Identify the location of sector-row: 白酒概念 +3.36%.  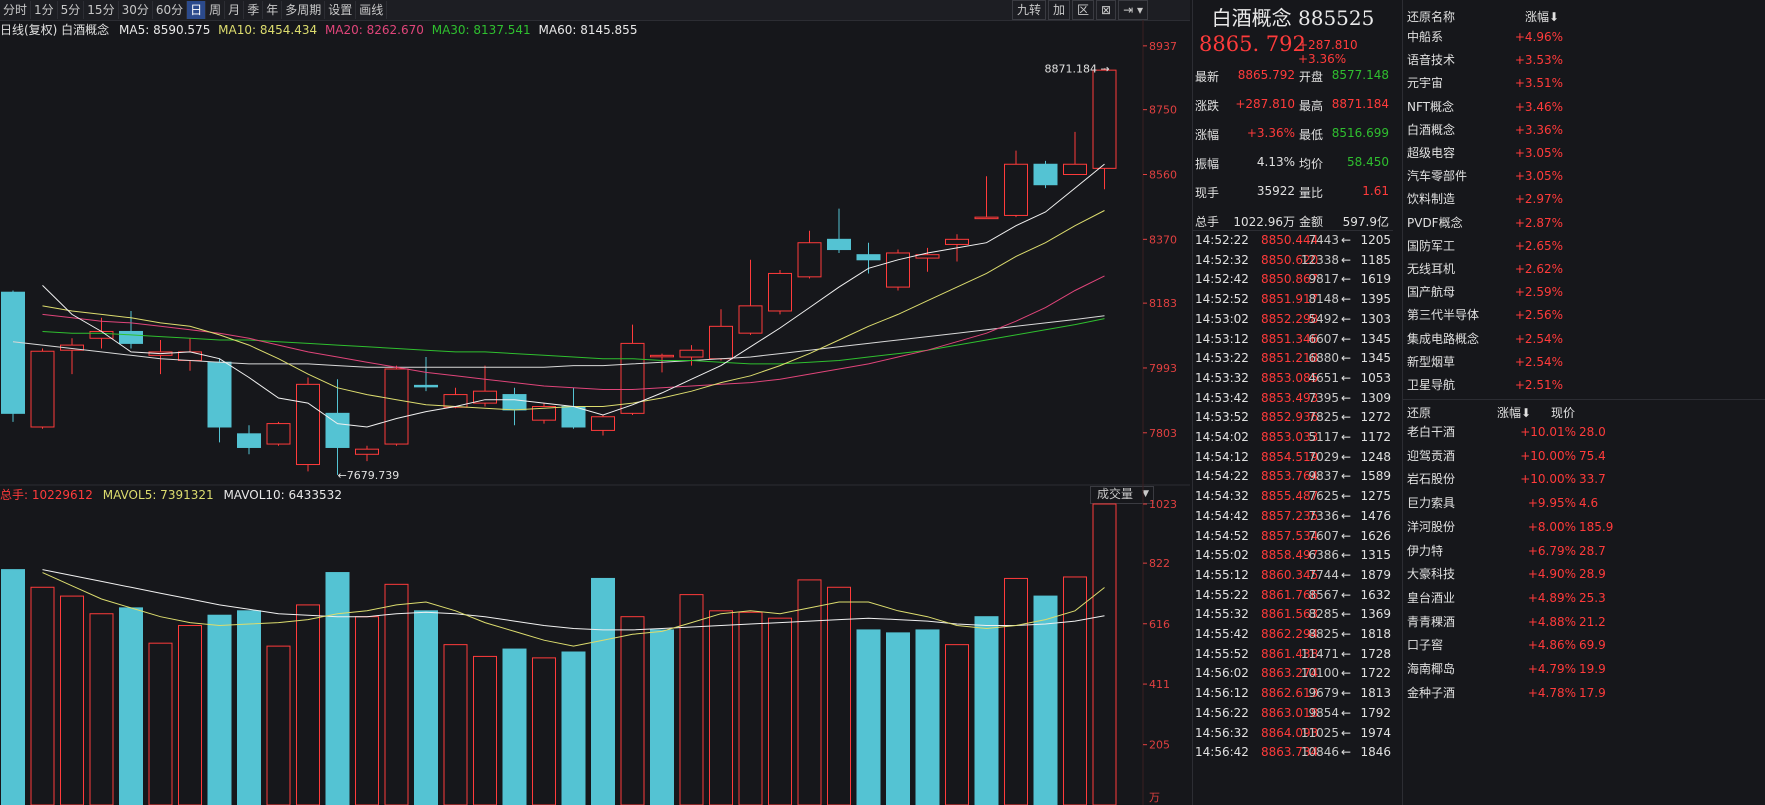
(1485, 130).